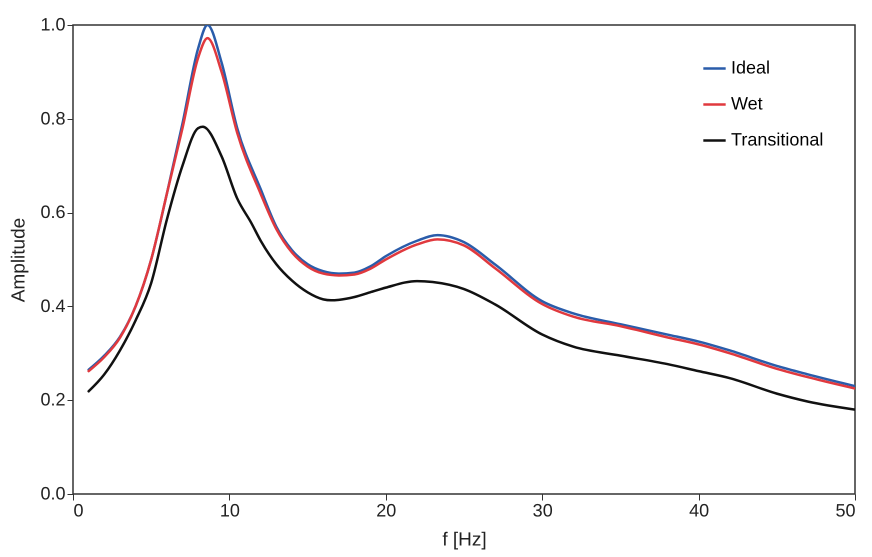  Describe the element at coordinates (750, 68) in the screenshot. I see `legend-label: Ideal` at that location.